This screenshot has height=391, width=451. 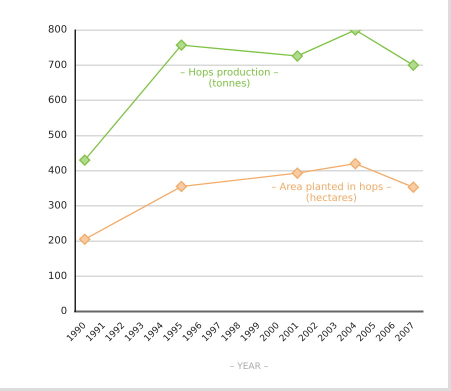 What do you see at coordinates (58, 136) in the screenshot?
I see `y-tick-label: 500` at bounding box center [58, 136].